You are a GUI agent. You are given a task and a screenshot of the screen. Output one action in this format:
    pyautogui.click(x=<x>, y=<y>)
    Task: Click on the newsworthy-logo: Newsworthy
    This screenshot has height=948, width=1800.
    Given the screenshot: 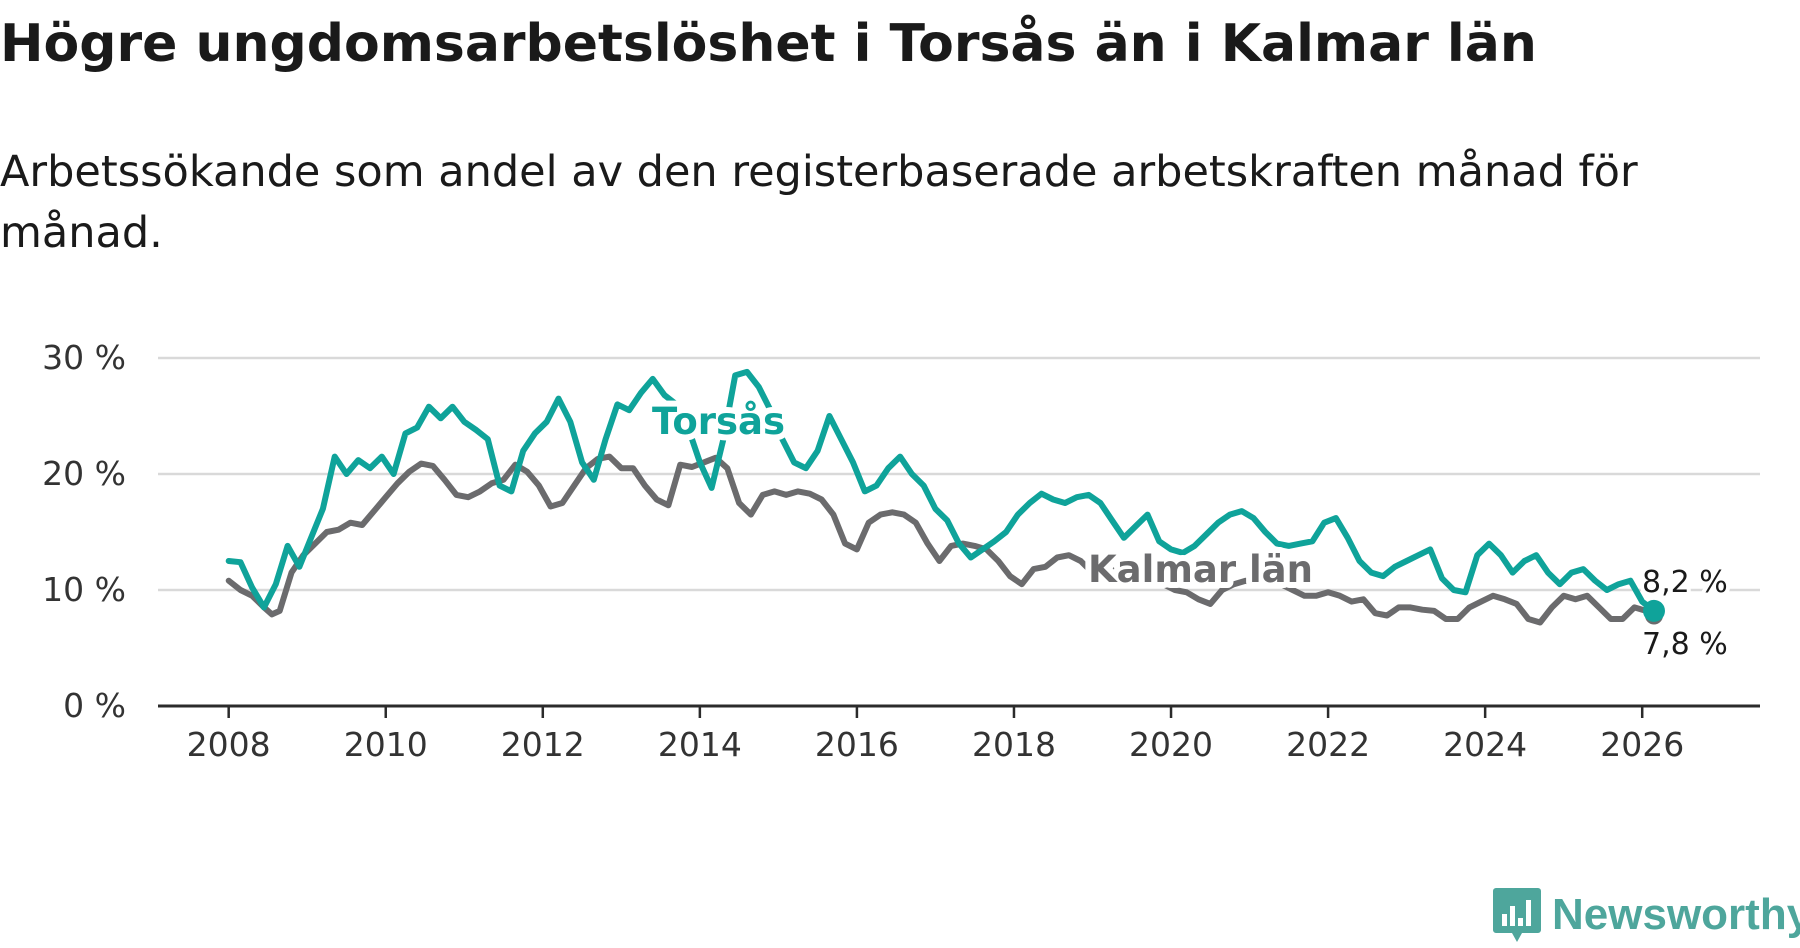 What is the action you would take?
    pyautogui.click(x=1646, y=915)
    